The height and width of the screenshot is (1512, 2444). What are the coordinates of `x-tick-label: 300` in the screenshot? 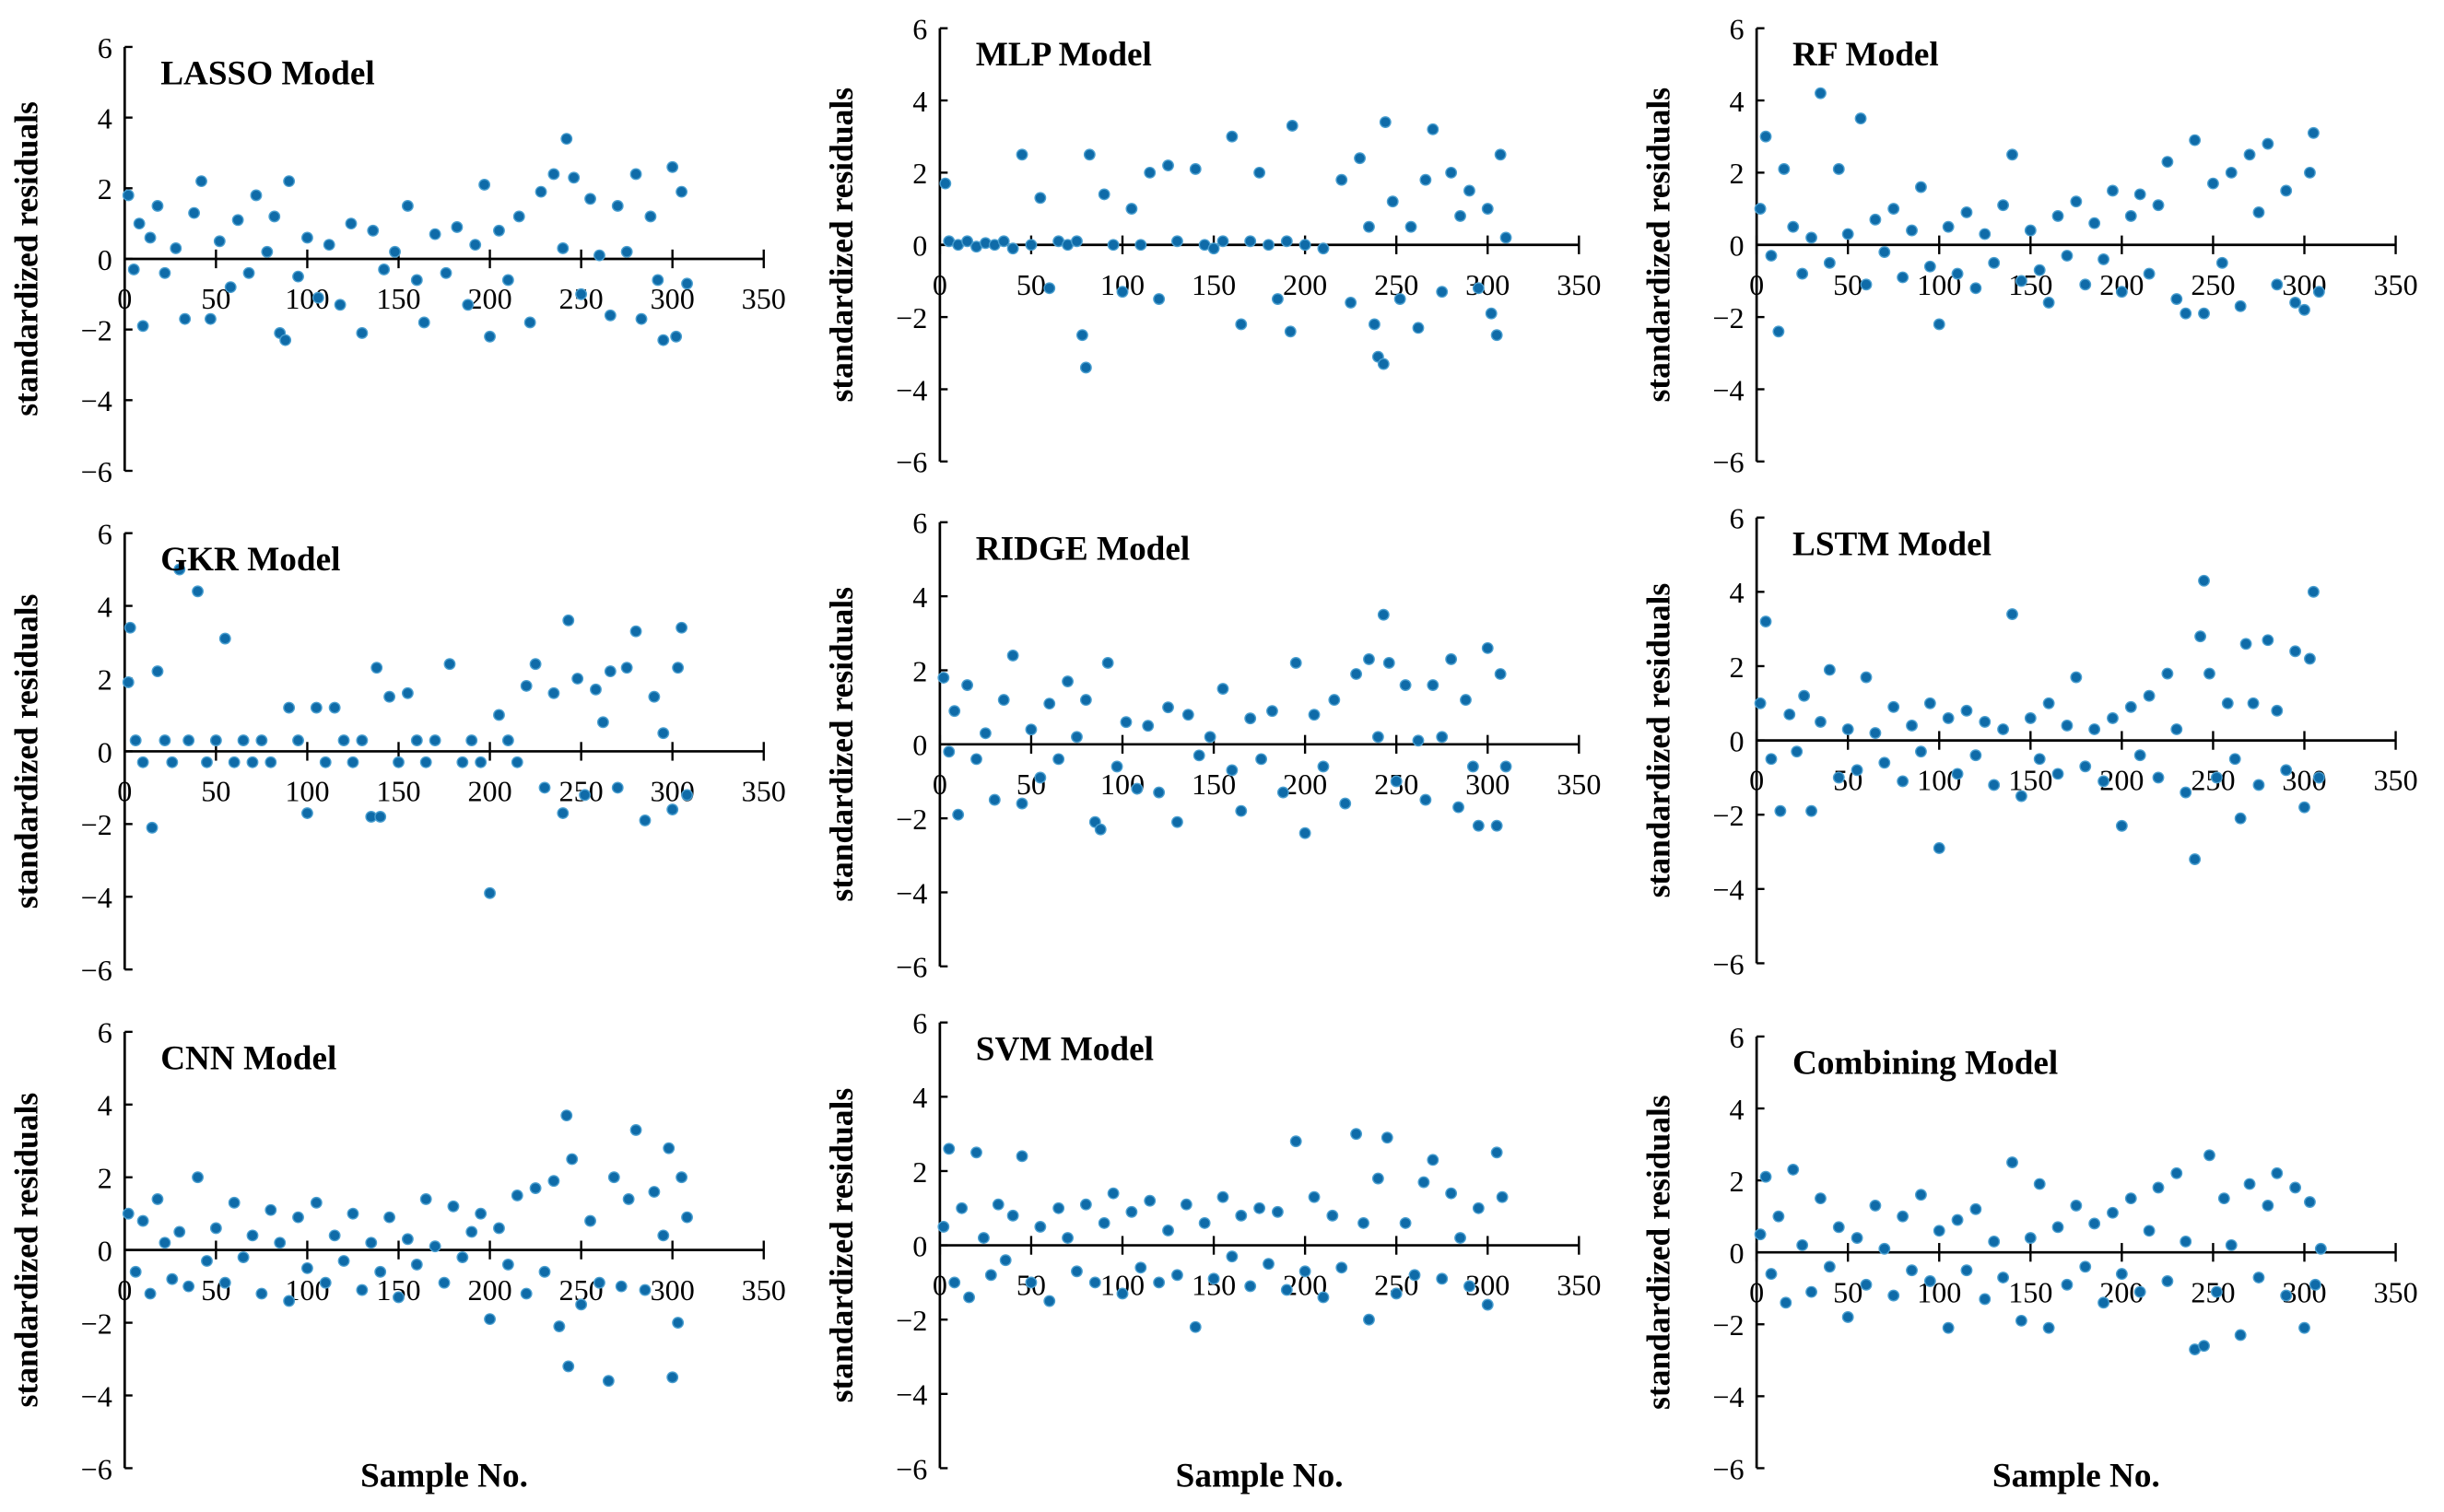 It's located at (1487, 784).